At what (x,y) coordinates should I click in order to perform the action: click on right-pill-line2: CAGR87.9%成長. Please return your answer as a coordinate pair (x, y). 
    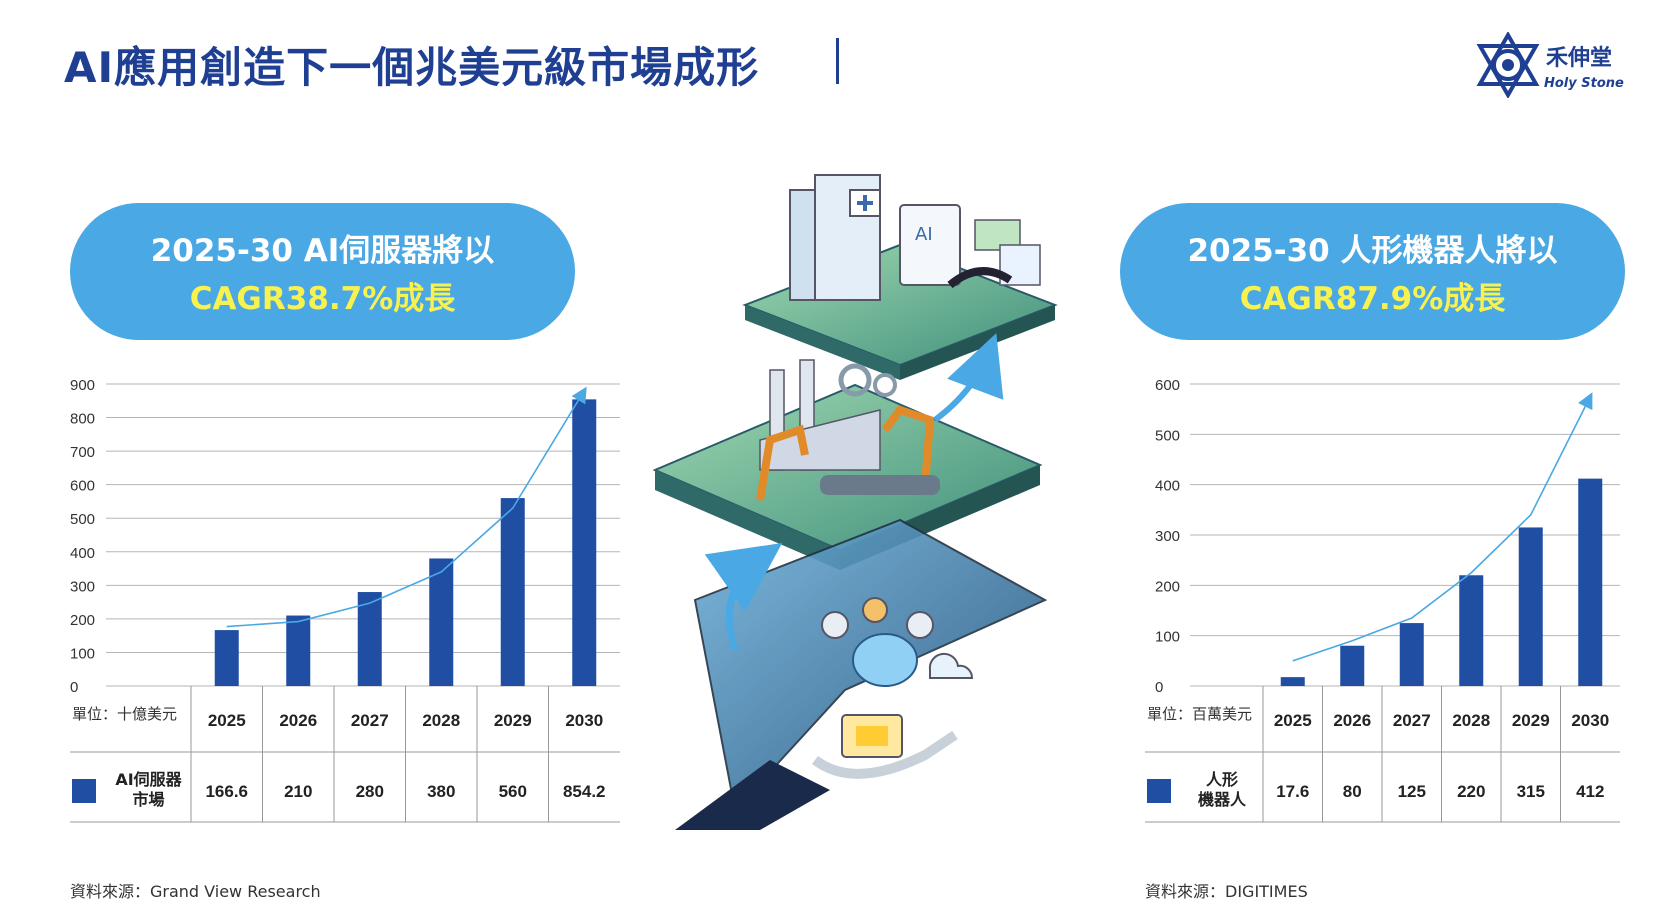
    Looking at the image, I should click on (1372, 299).